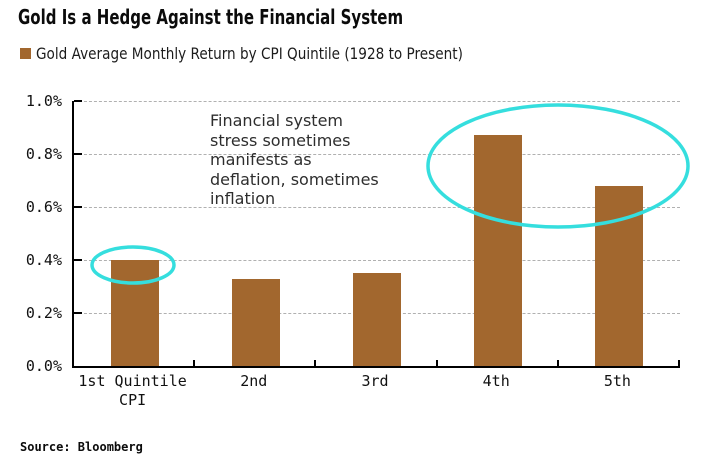 This screenshot has height=464, width=712. What do you see at coordinates (43, 154) in the screenshot?
I see `y-axis-label: 0.8%` at bounding box center [43, 154].